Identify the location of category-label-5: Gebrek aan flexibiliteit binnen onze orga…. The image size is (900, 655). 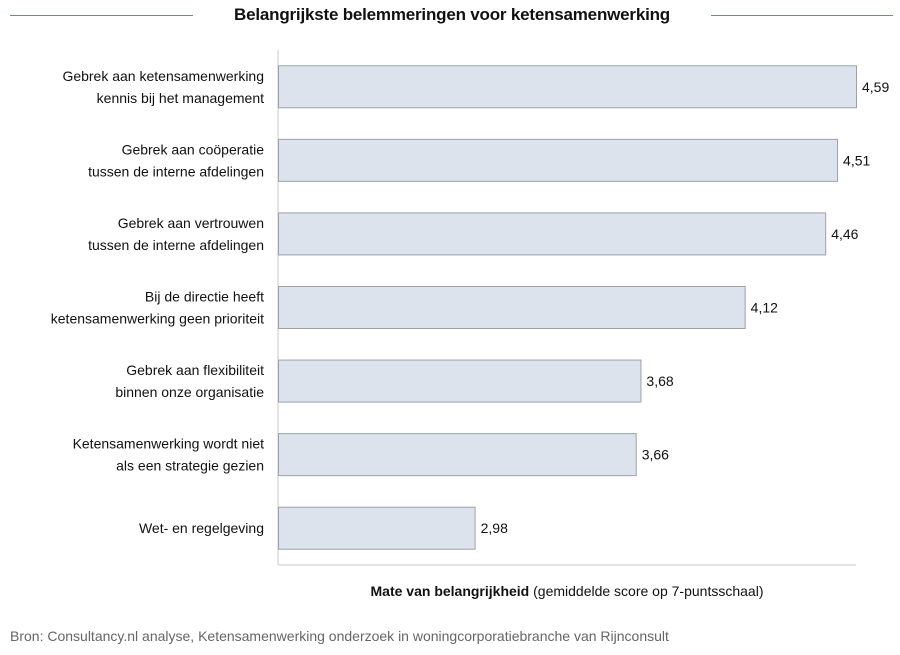
(189, 381).